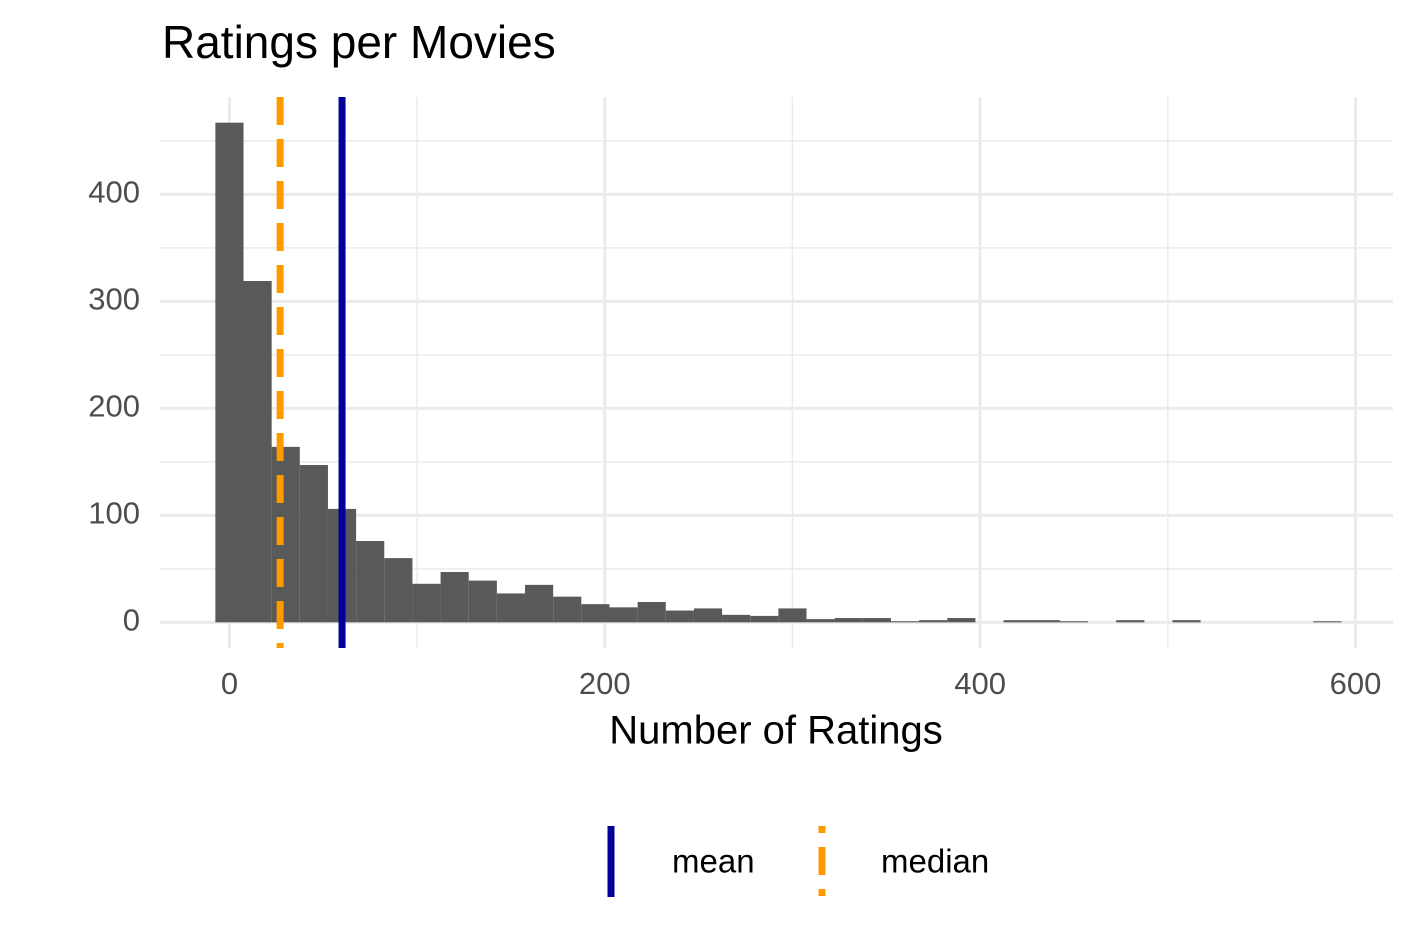  Describe the element at coordinates (1356, 683) in the screenshot. I see `x-tick-label: 600` at that location.